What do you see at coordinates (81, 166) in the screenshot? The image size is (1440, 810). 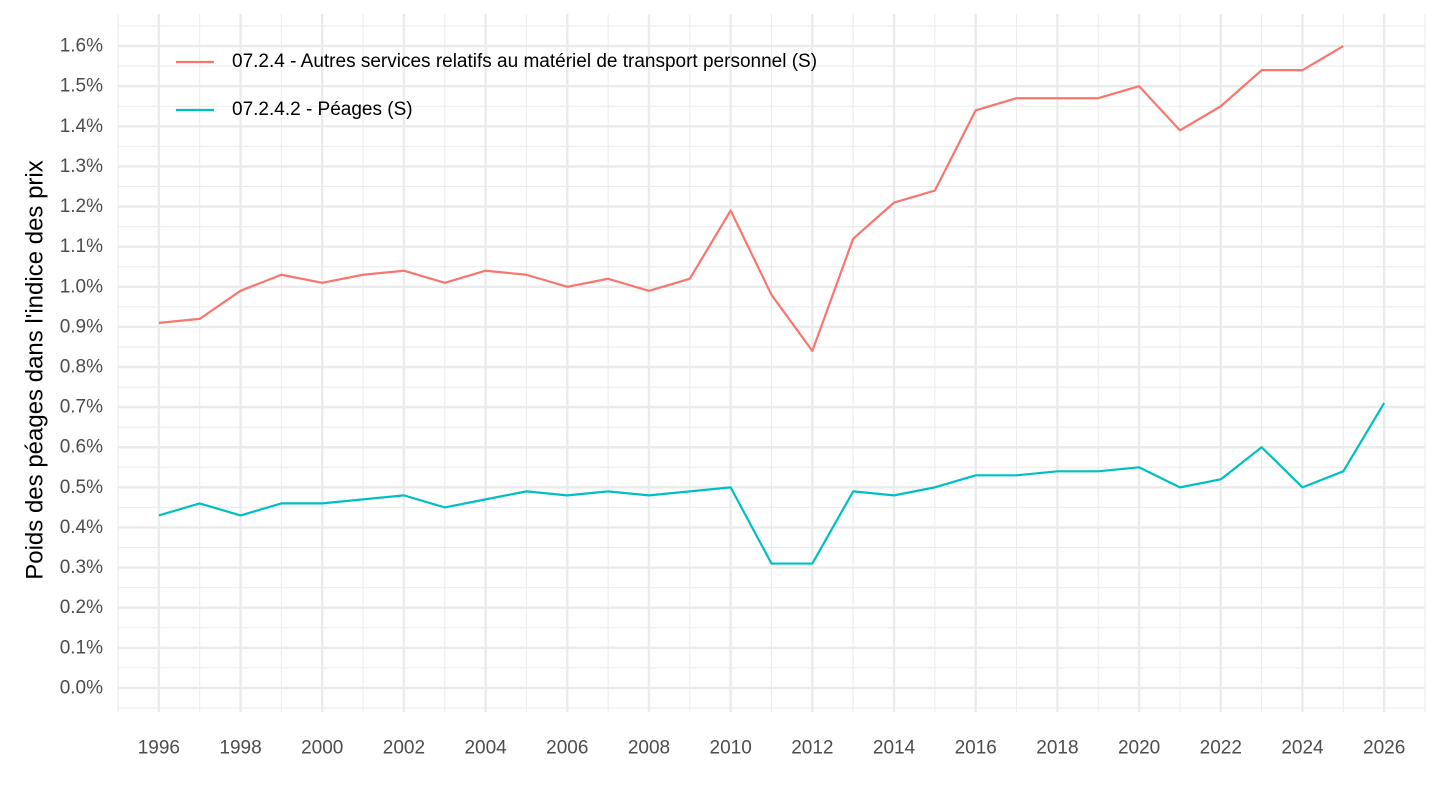 I see `y-tick-label: 1.3%` at bounding box center [81, 166].